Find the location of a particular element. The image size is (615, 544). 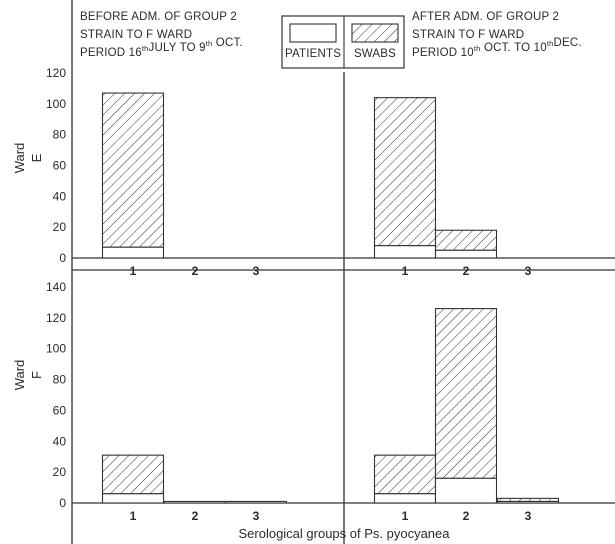

header-text: JULY TO 9 is located at coordinates (177, 48).